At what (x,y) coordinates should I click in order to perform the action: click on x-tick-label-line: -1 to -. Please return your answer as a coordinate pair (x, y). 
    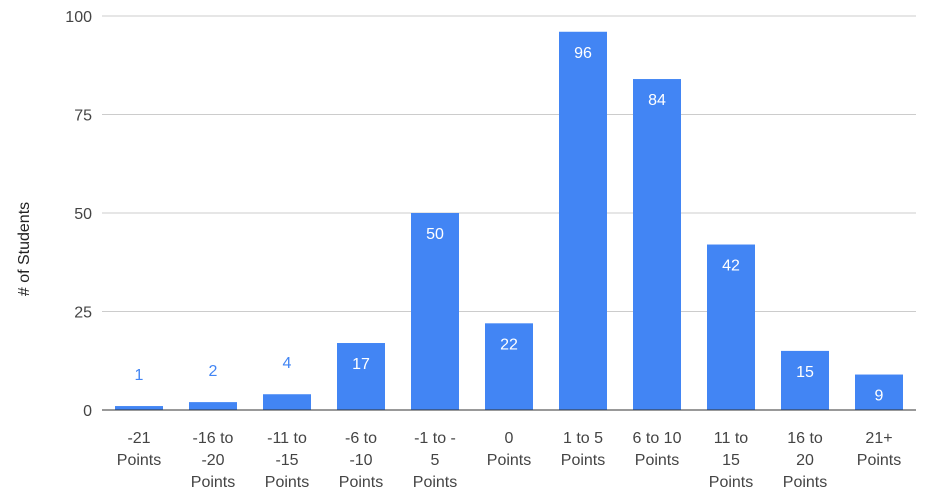
    Looking at the image, I should click on (435, 438).